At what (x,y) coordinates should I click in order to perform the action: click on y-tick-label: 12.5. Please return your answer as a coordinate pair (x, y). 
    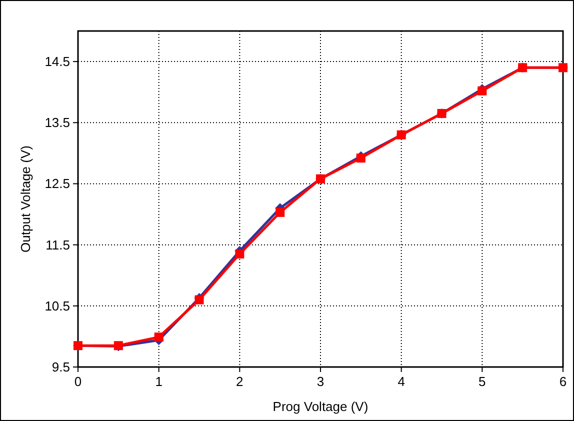
    Looking at the image, I should click on (57, 184).